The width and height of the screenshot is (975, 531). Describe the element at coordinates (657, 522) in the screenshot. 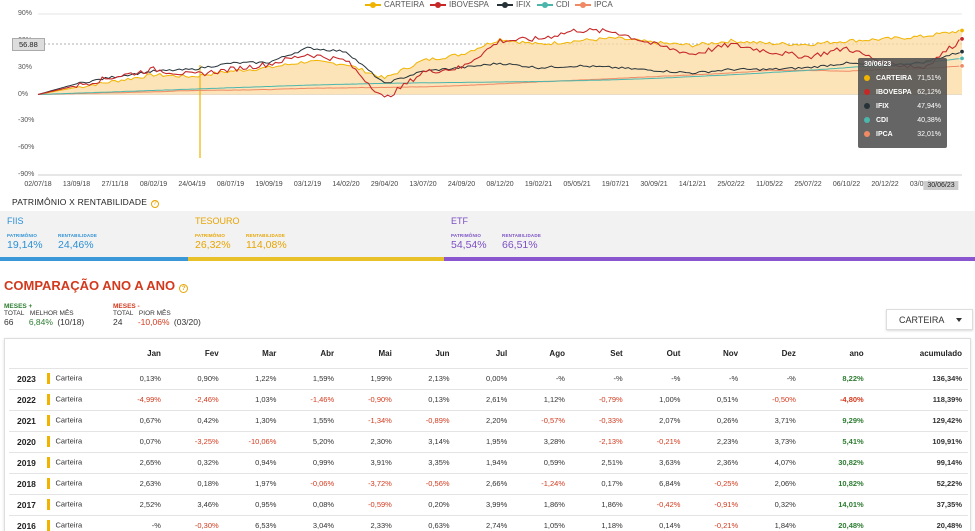

I see `cell-month-value: 0,14%` at that location.